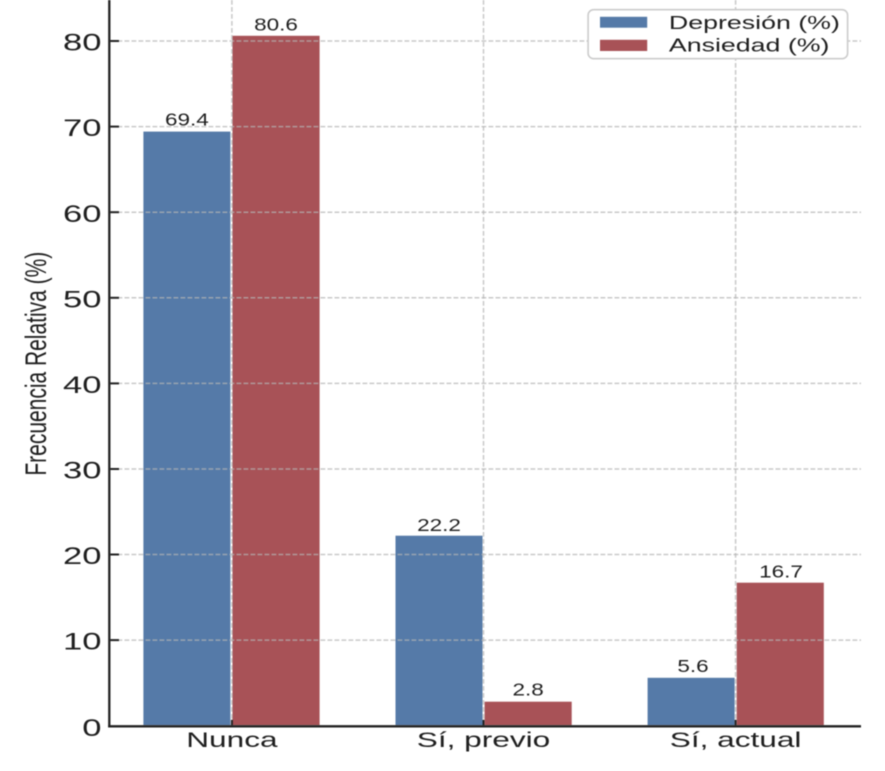 This screenshot has width=885, height=771. Describe the element at coordinates (91, 728) in the screenshot. I see `svg-text: 0` at that location.